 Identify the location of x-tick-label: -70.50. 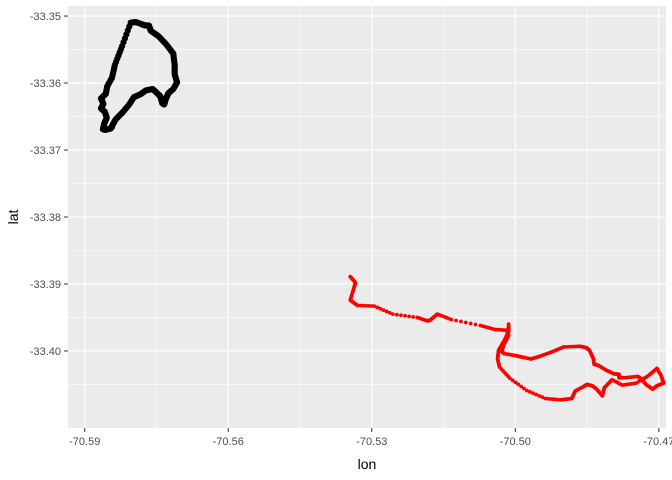
(515, 442).